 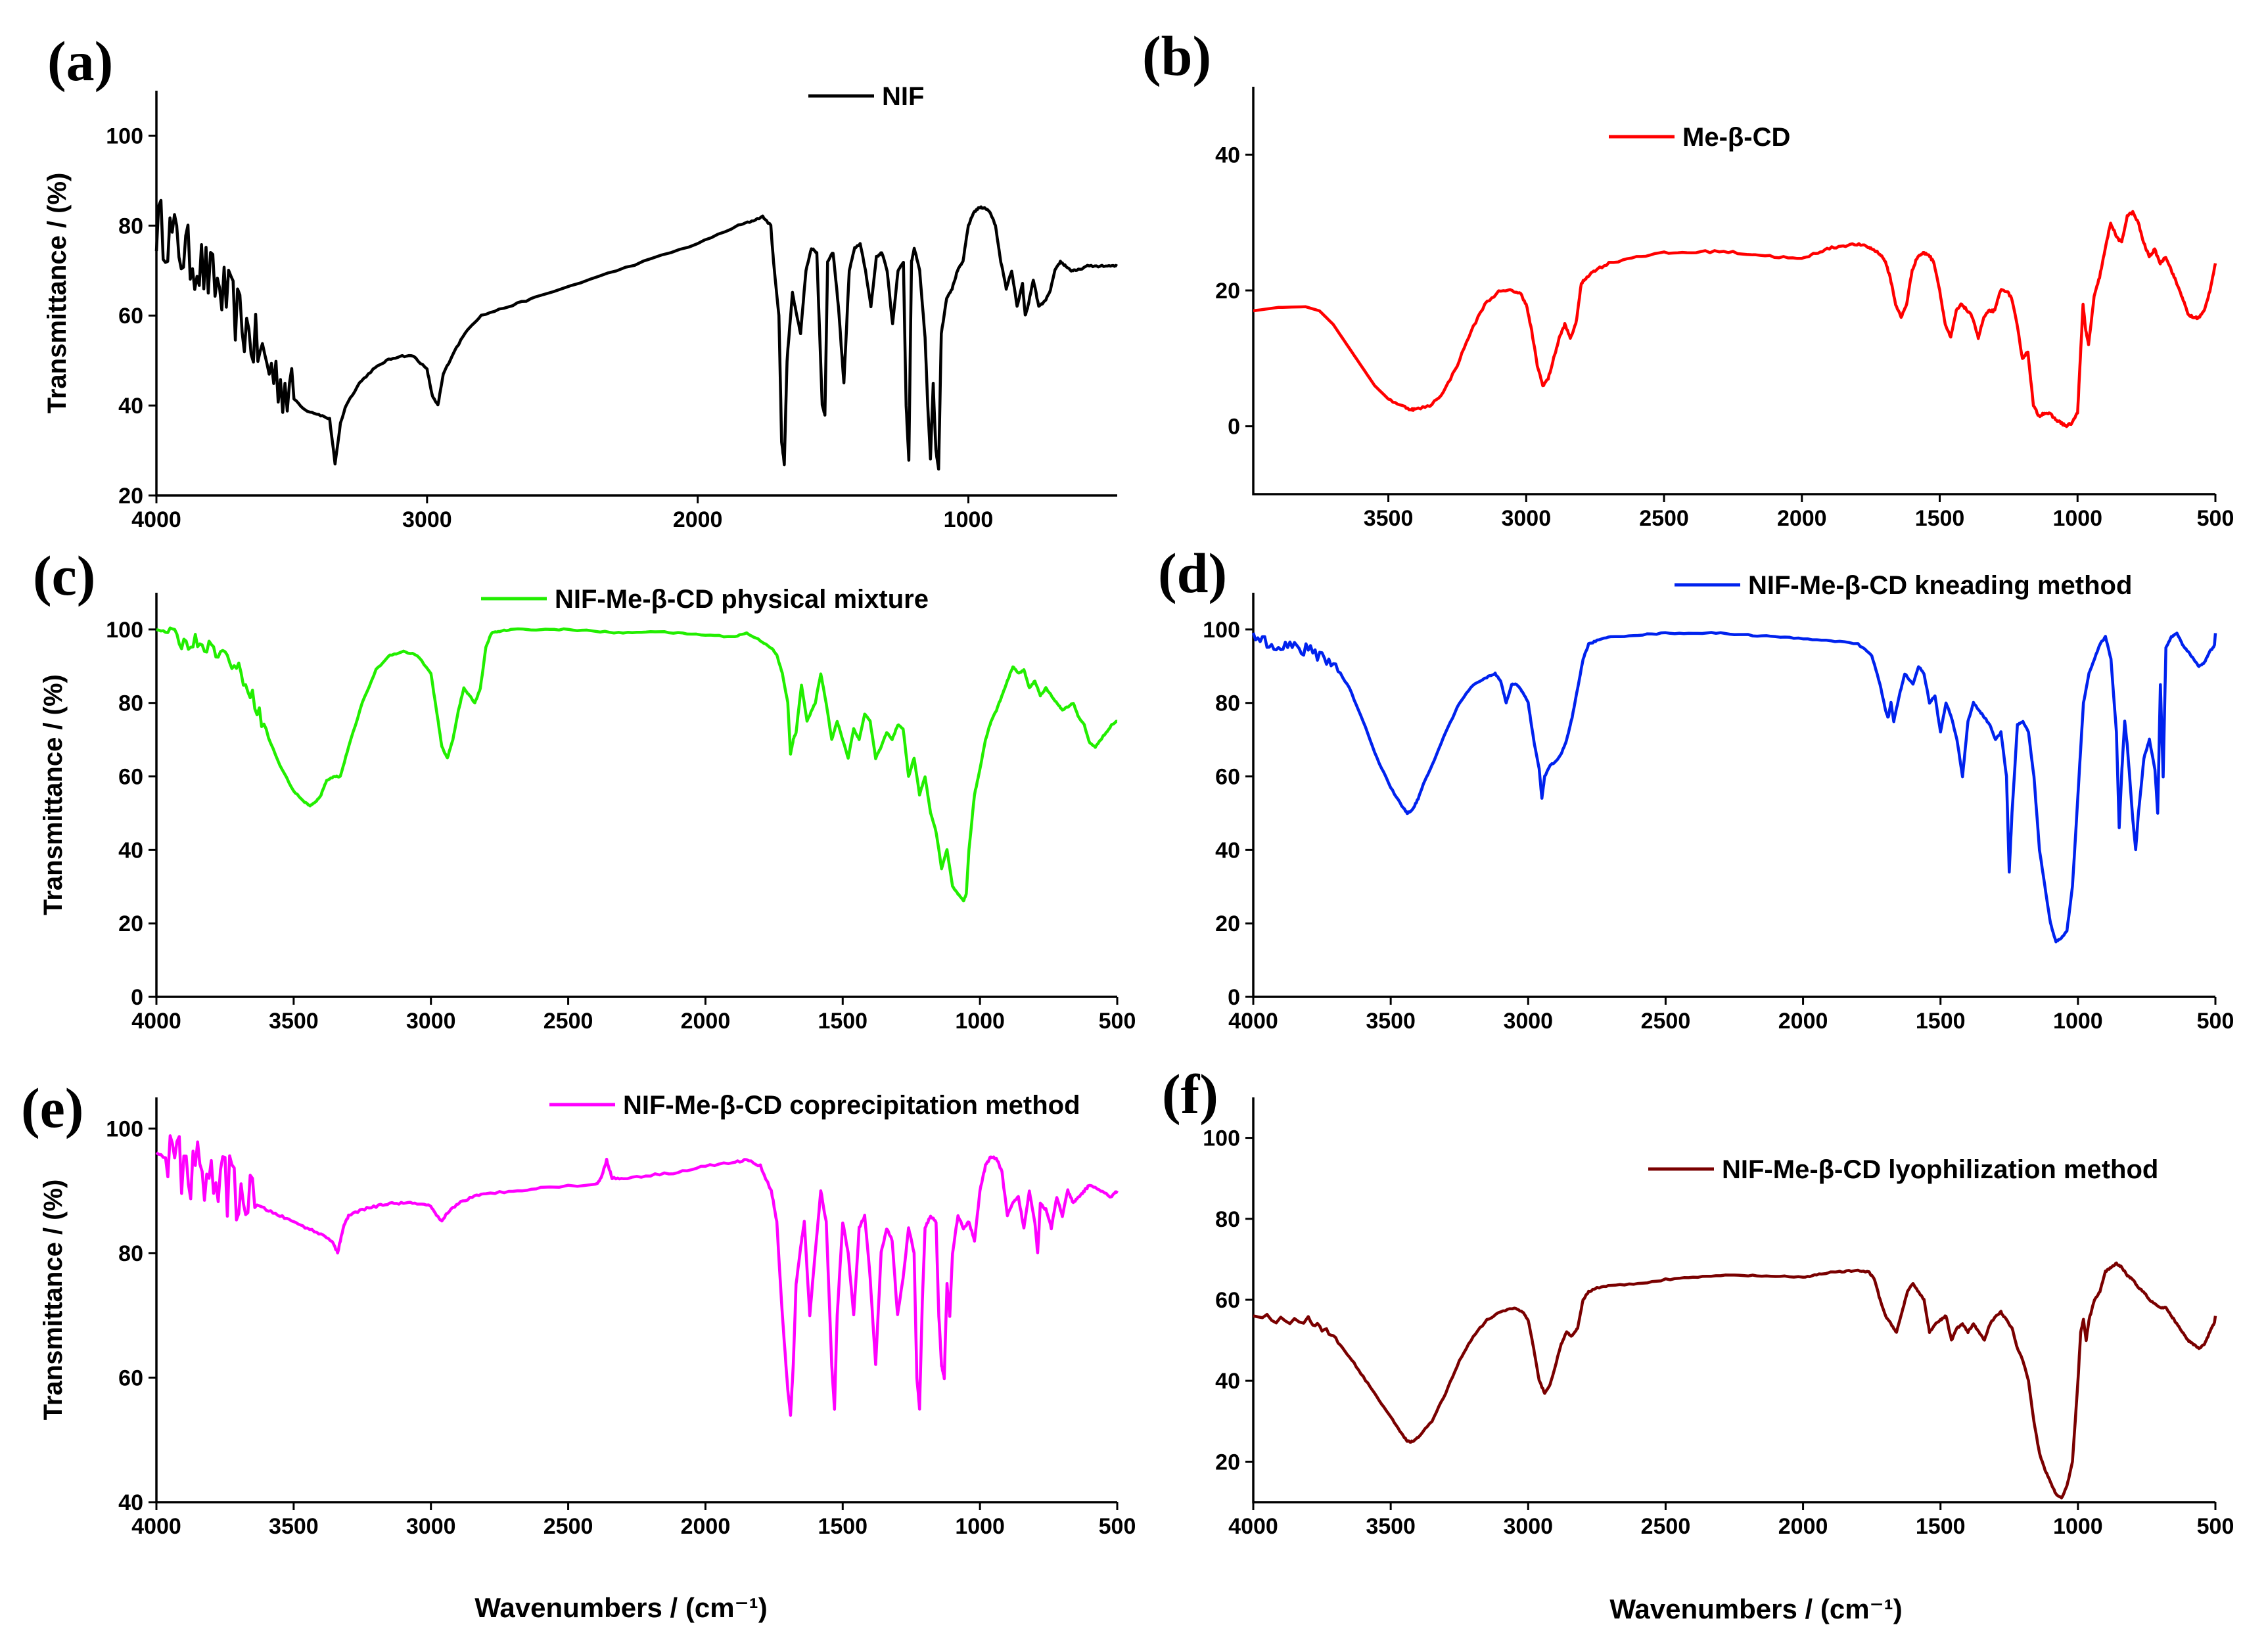 What do you see at coordinates (1391, 1526) in the screenshot?
I see `panel-f-x-tick-label: 3500` at bounding box center [1391, 1526].